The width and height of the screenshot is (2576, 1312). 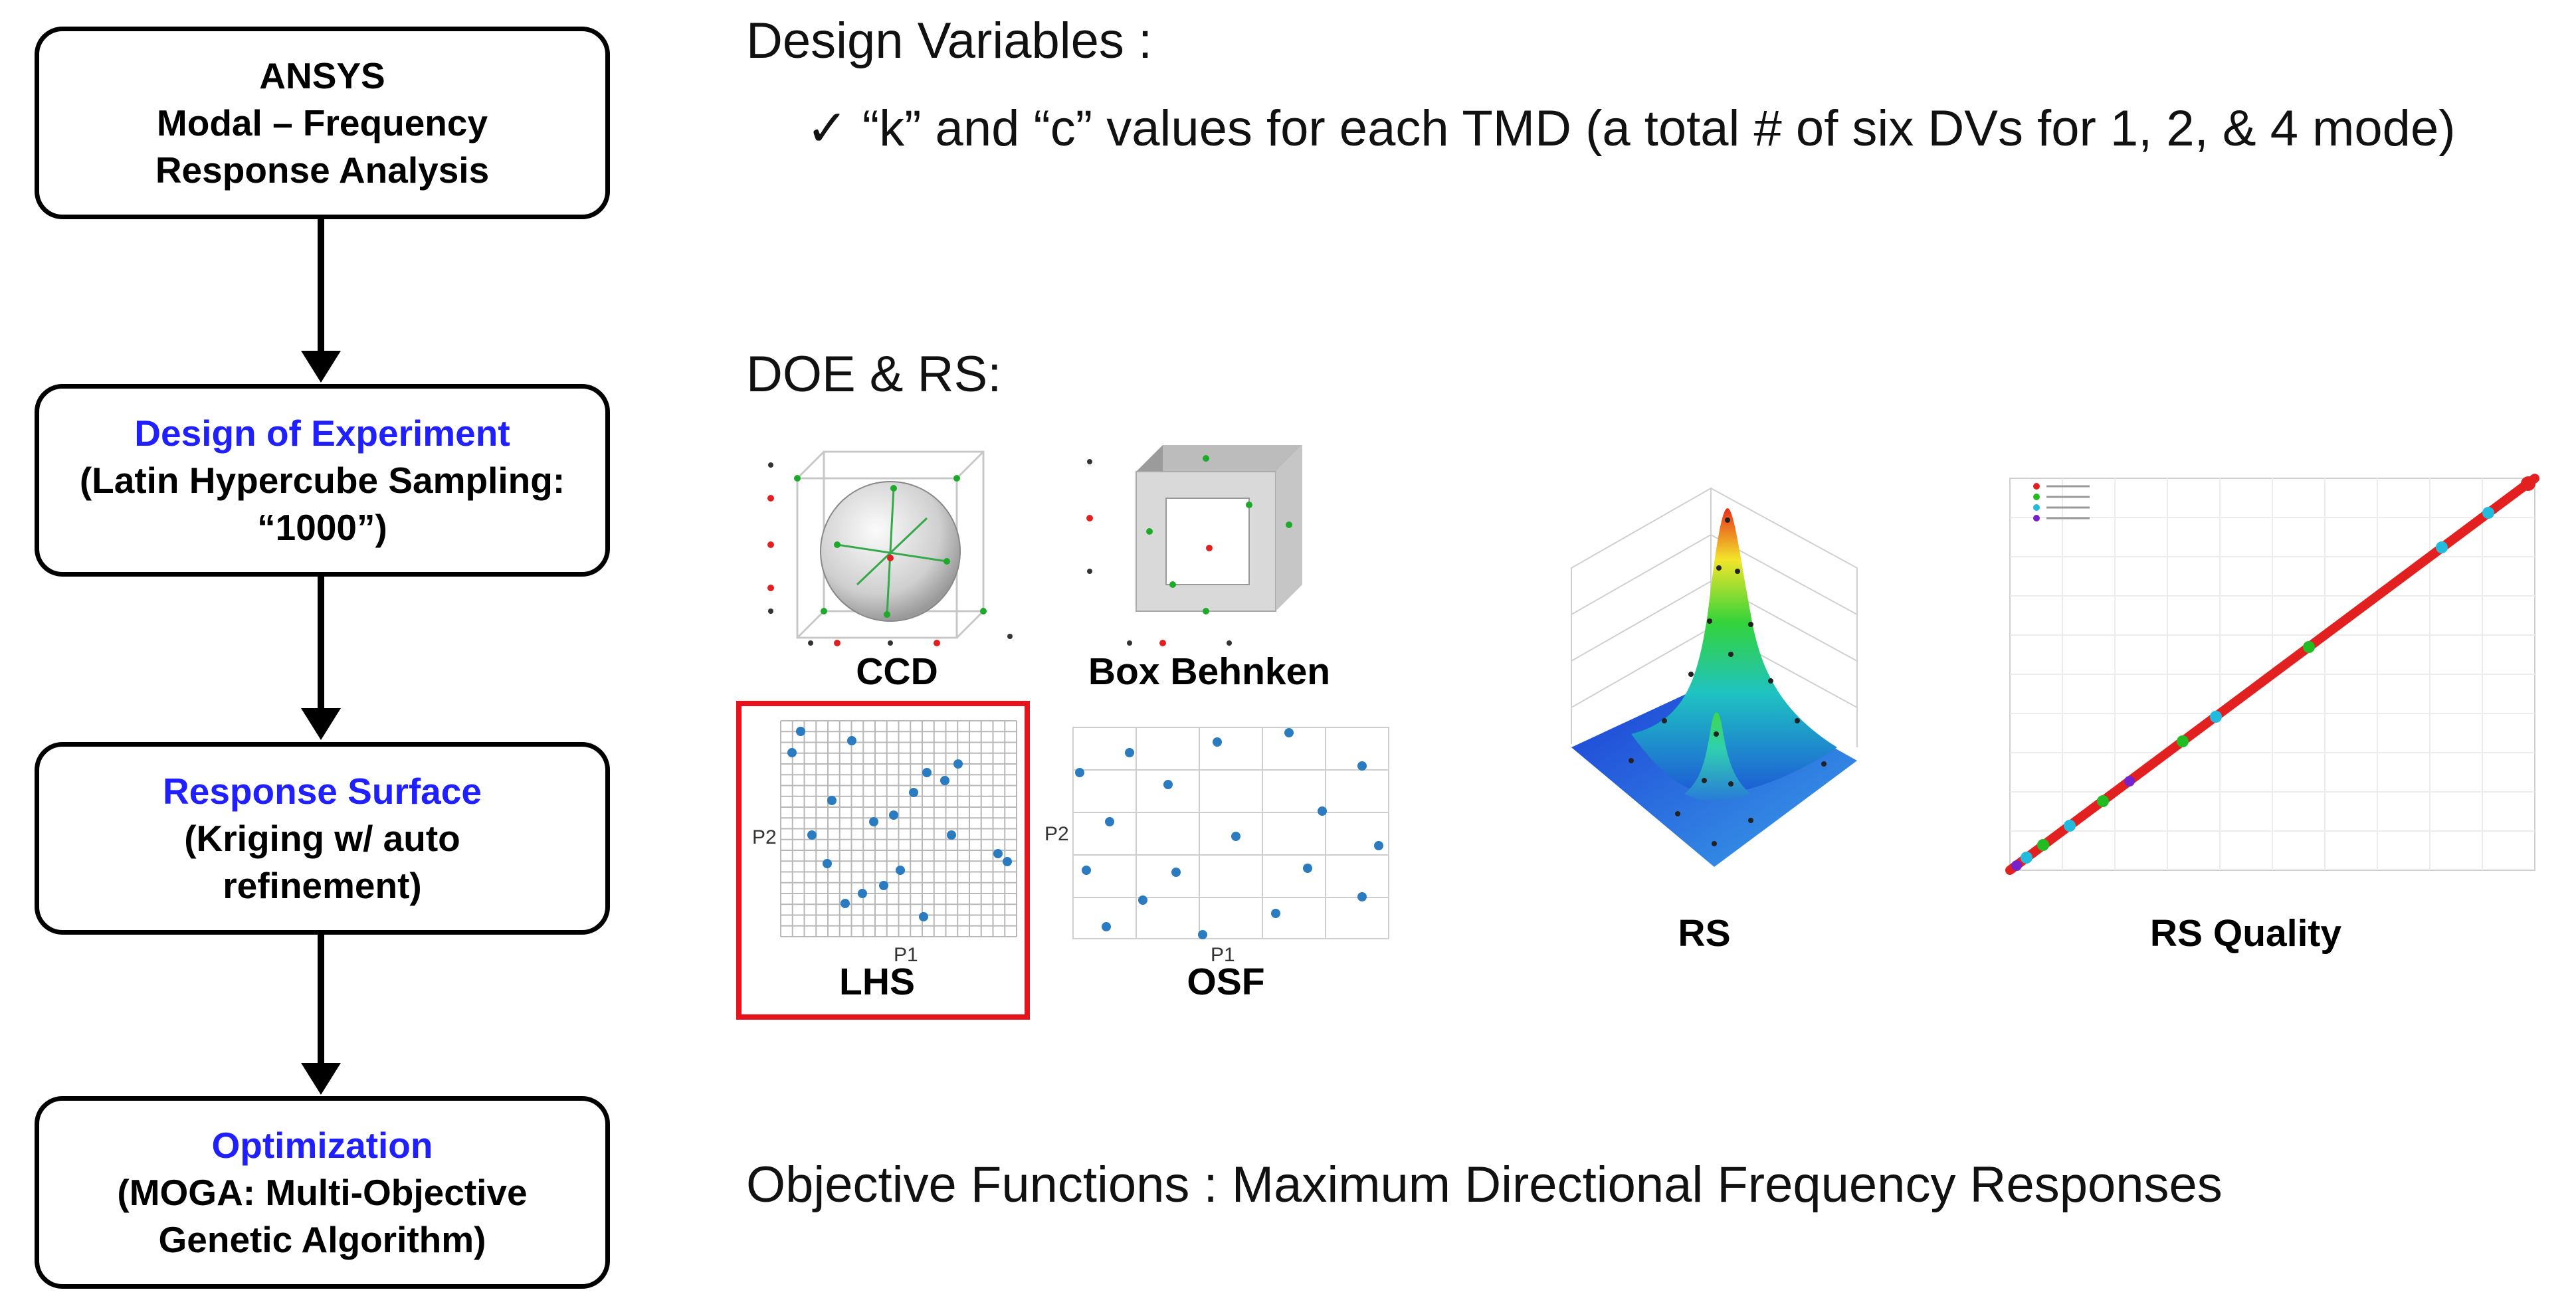 I want to click on box-behnken-label: Box Behnken, so click(x=1209, y=671).